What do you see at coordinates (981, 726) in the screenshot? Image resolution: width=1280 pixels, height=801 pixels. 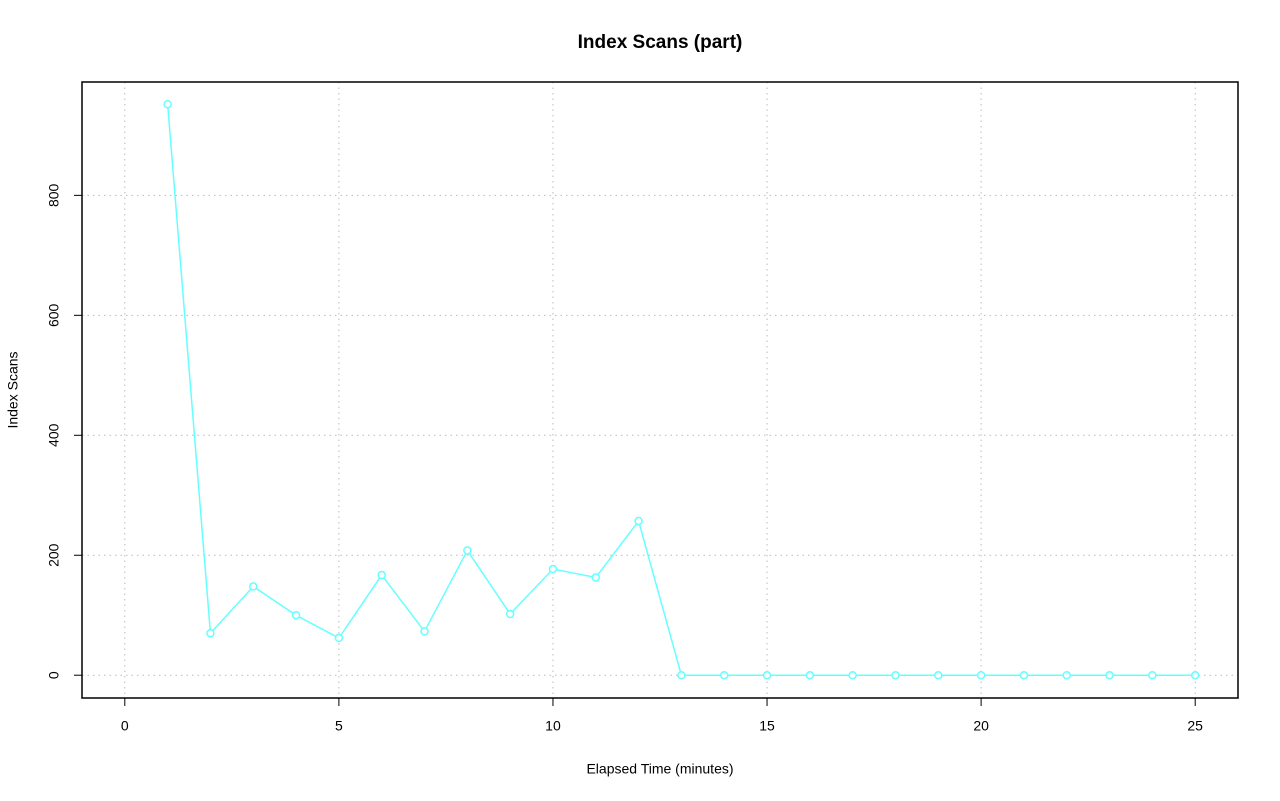 I see `x-tick-label: 20` at bounding box center [981, 726].